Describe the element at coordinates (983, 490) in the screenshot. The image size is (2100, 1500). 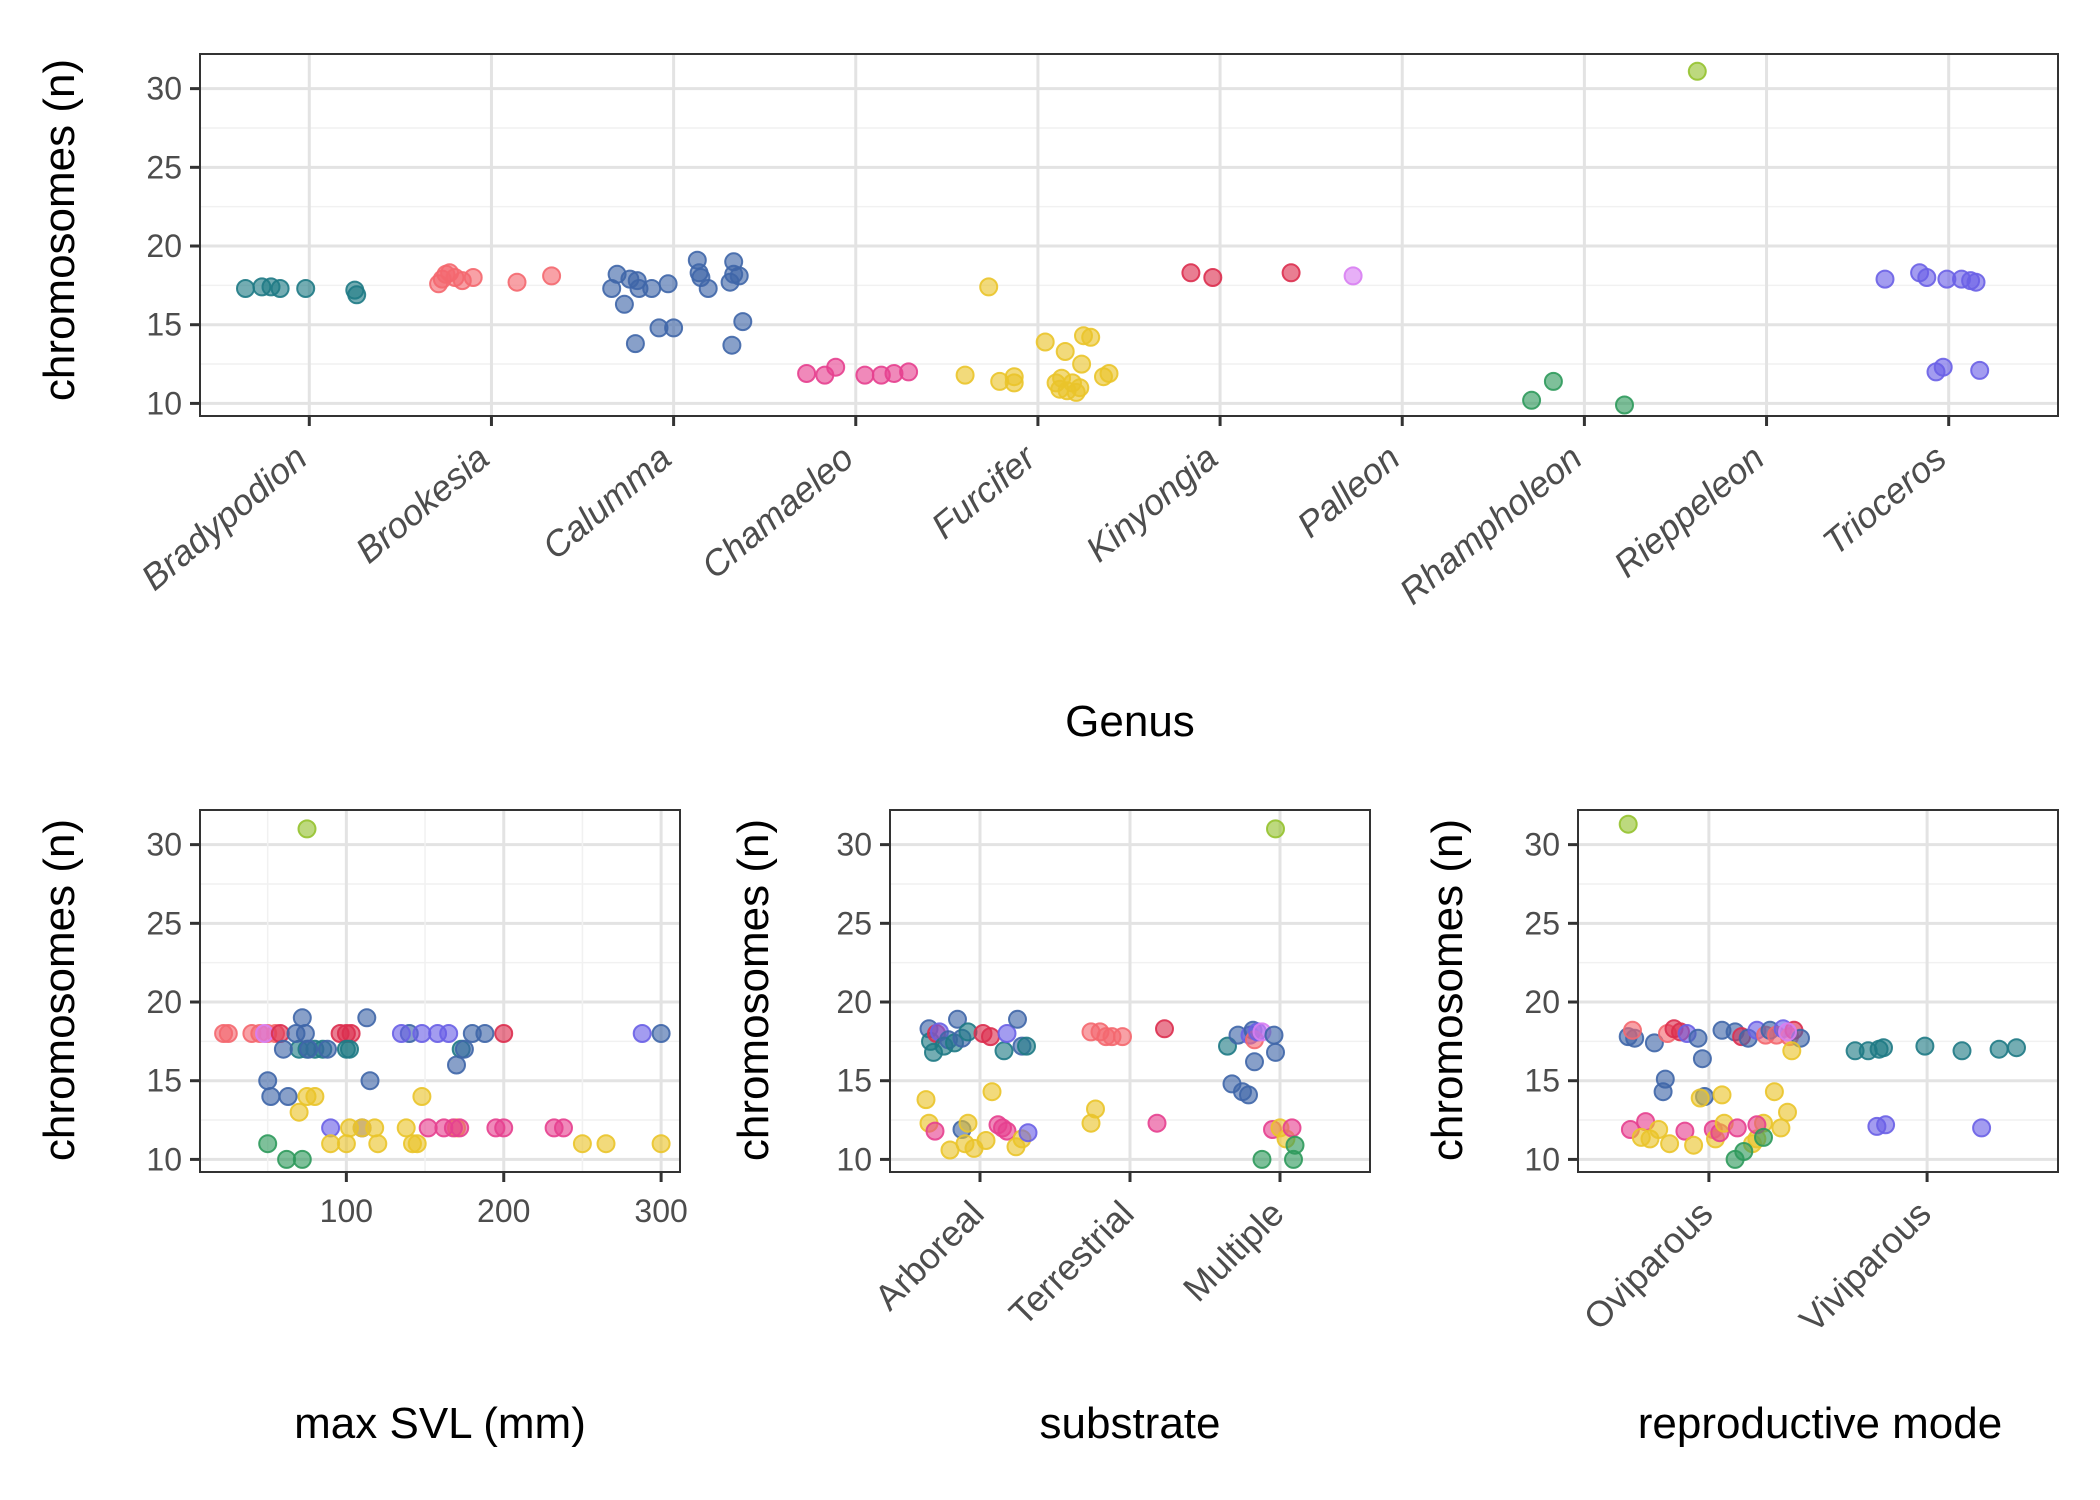
I see `x-category-label: Furcifer` at that location.